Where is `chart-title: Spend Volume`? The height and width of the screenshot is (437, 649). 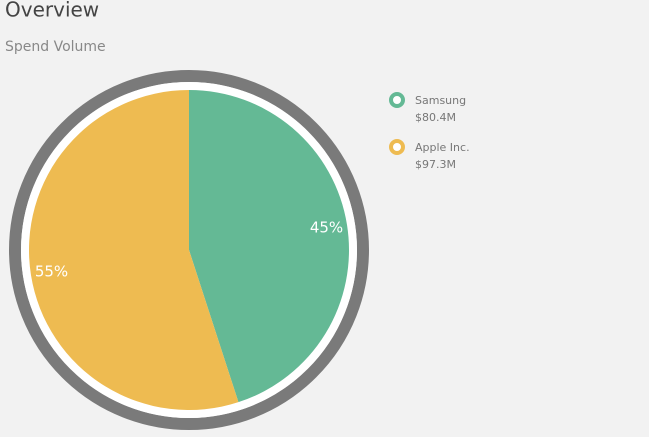 chart-title: Spend Volume is located at coordinates (55, 47).